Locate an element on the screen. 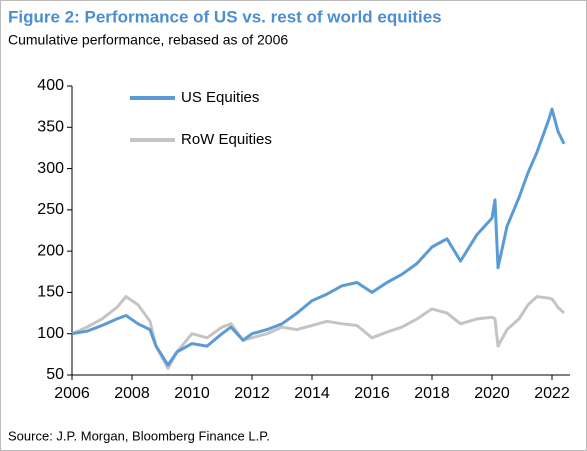  y-tick-label: 350 is located at coordinates (50, 127).